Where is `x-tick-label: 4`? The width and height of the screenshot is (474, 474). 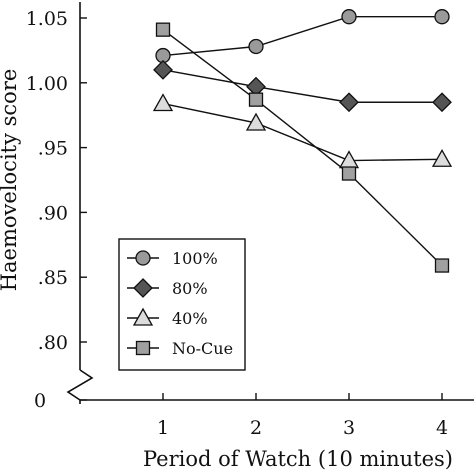
x-tick-label: 4 is located at coordinates (442, 428).